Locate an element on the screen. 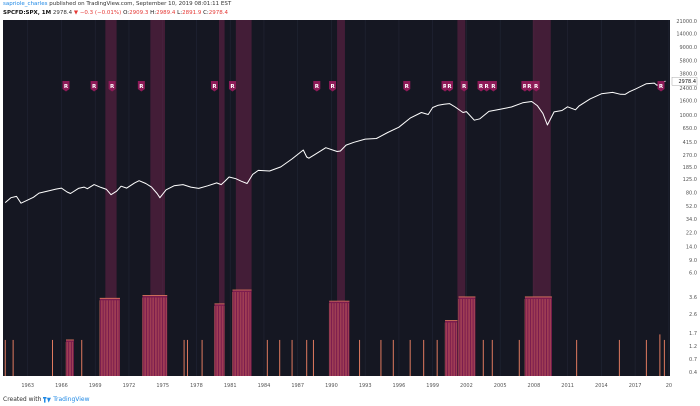 This screenshot has height=406, width=700. indicator-axis-label: 0.7 is located at coordinates (693, 360).